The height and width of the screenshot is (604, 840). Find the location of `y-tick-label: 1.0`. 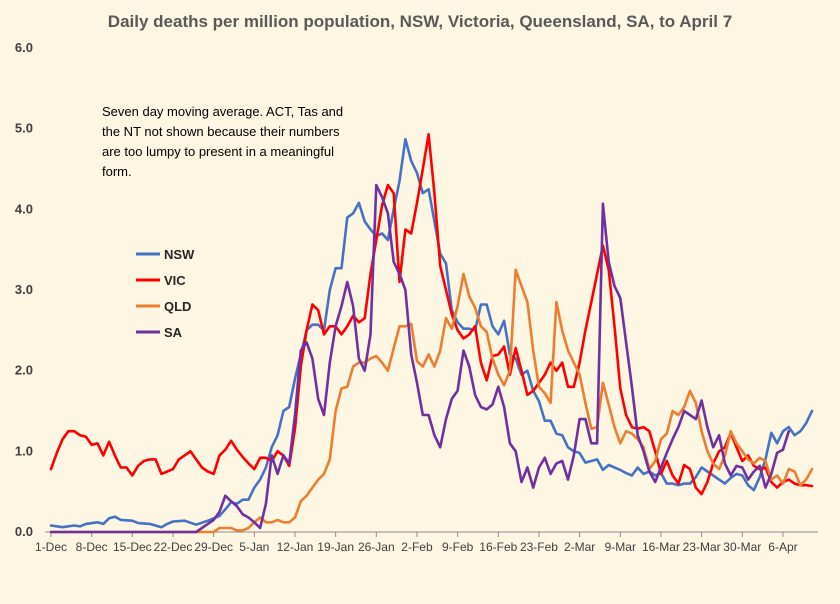

y-tick-label: 1.0 is located at coordinates (24, 450).